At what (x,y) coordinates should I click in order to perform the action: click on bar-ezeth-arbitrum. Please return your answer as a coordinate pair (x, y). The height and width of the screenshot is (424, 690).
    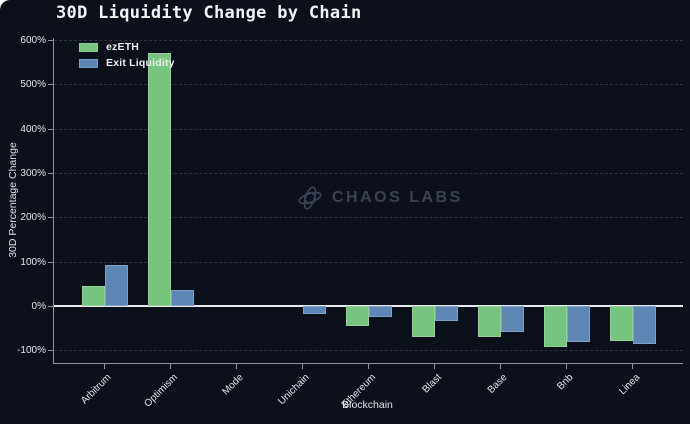
    Looking at the image, I should click on (93, 295).